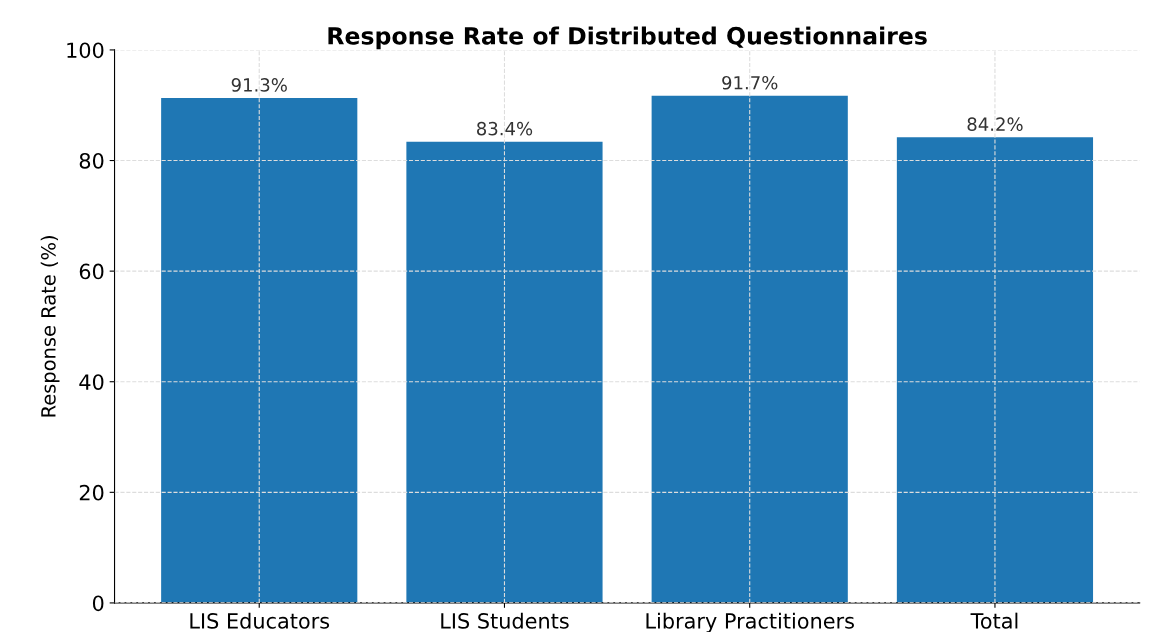 The height and width of the screenshot is (632, 1157). Describe the element at coordinates (91, 382) in the screenshot. I see `y-tick-label: 40` at that location.